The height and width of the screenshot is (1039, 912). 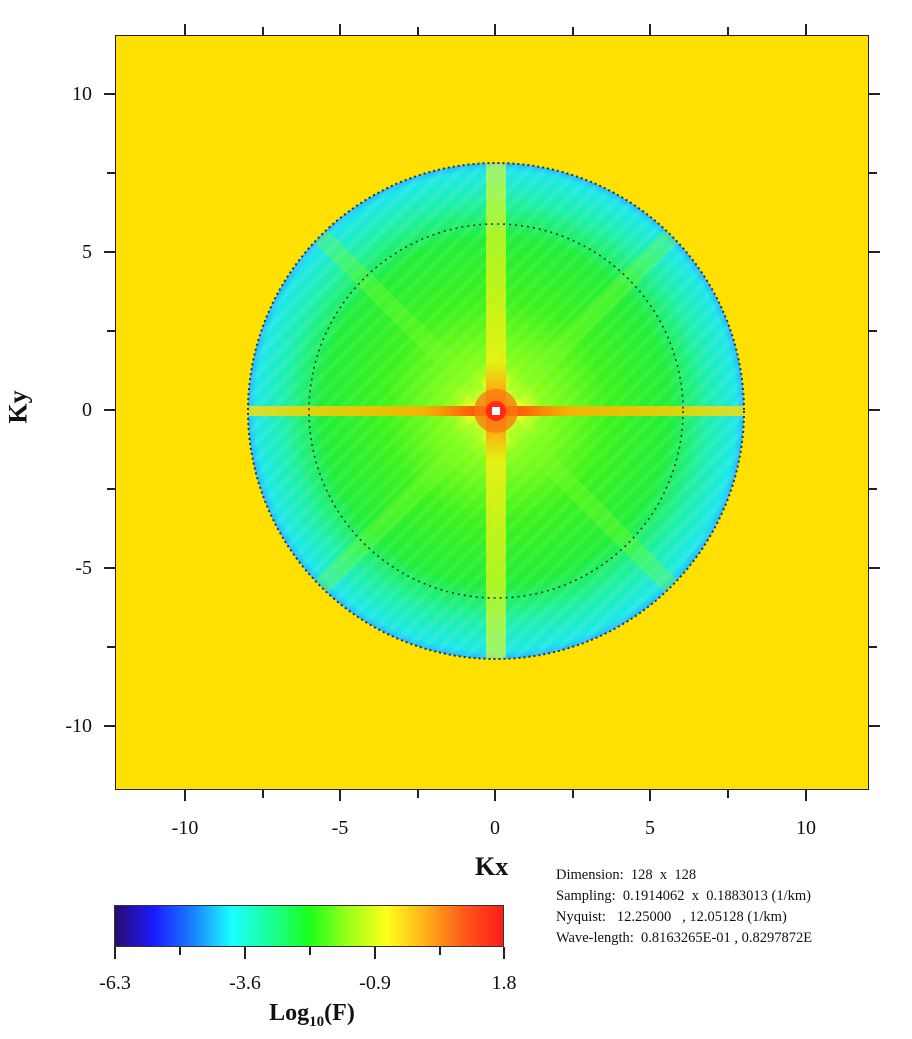 I want to click on x-tick-label: 0, so click(x=495, y=828).